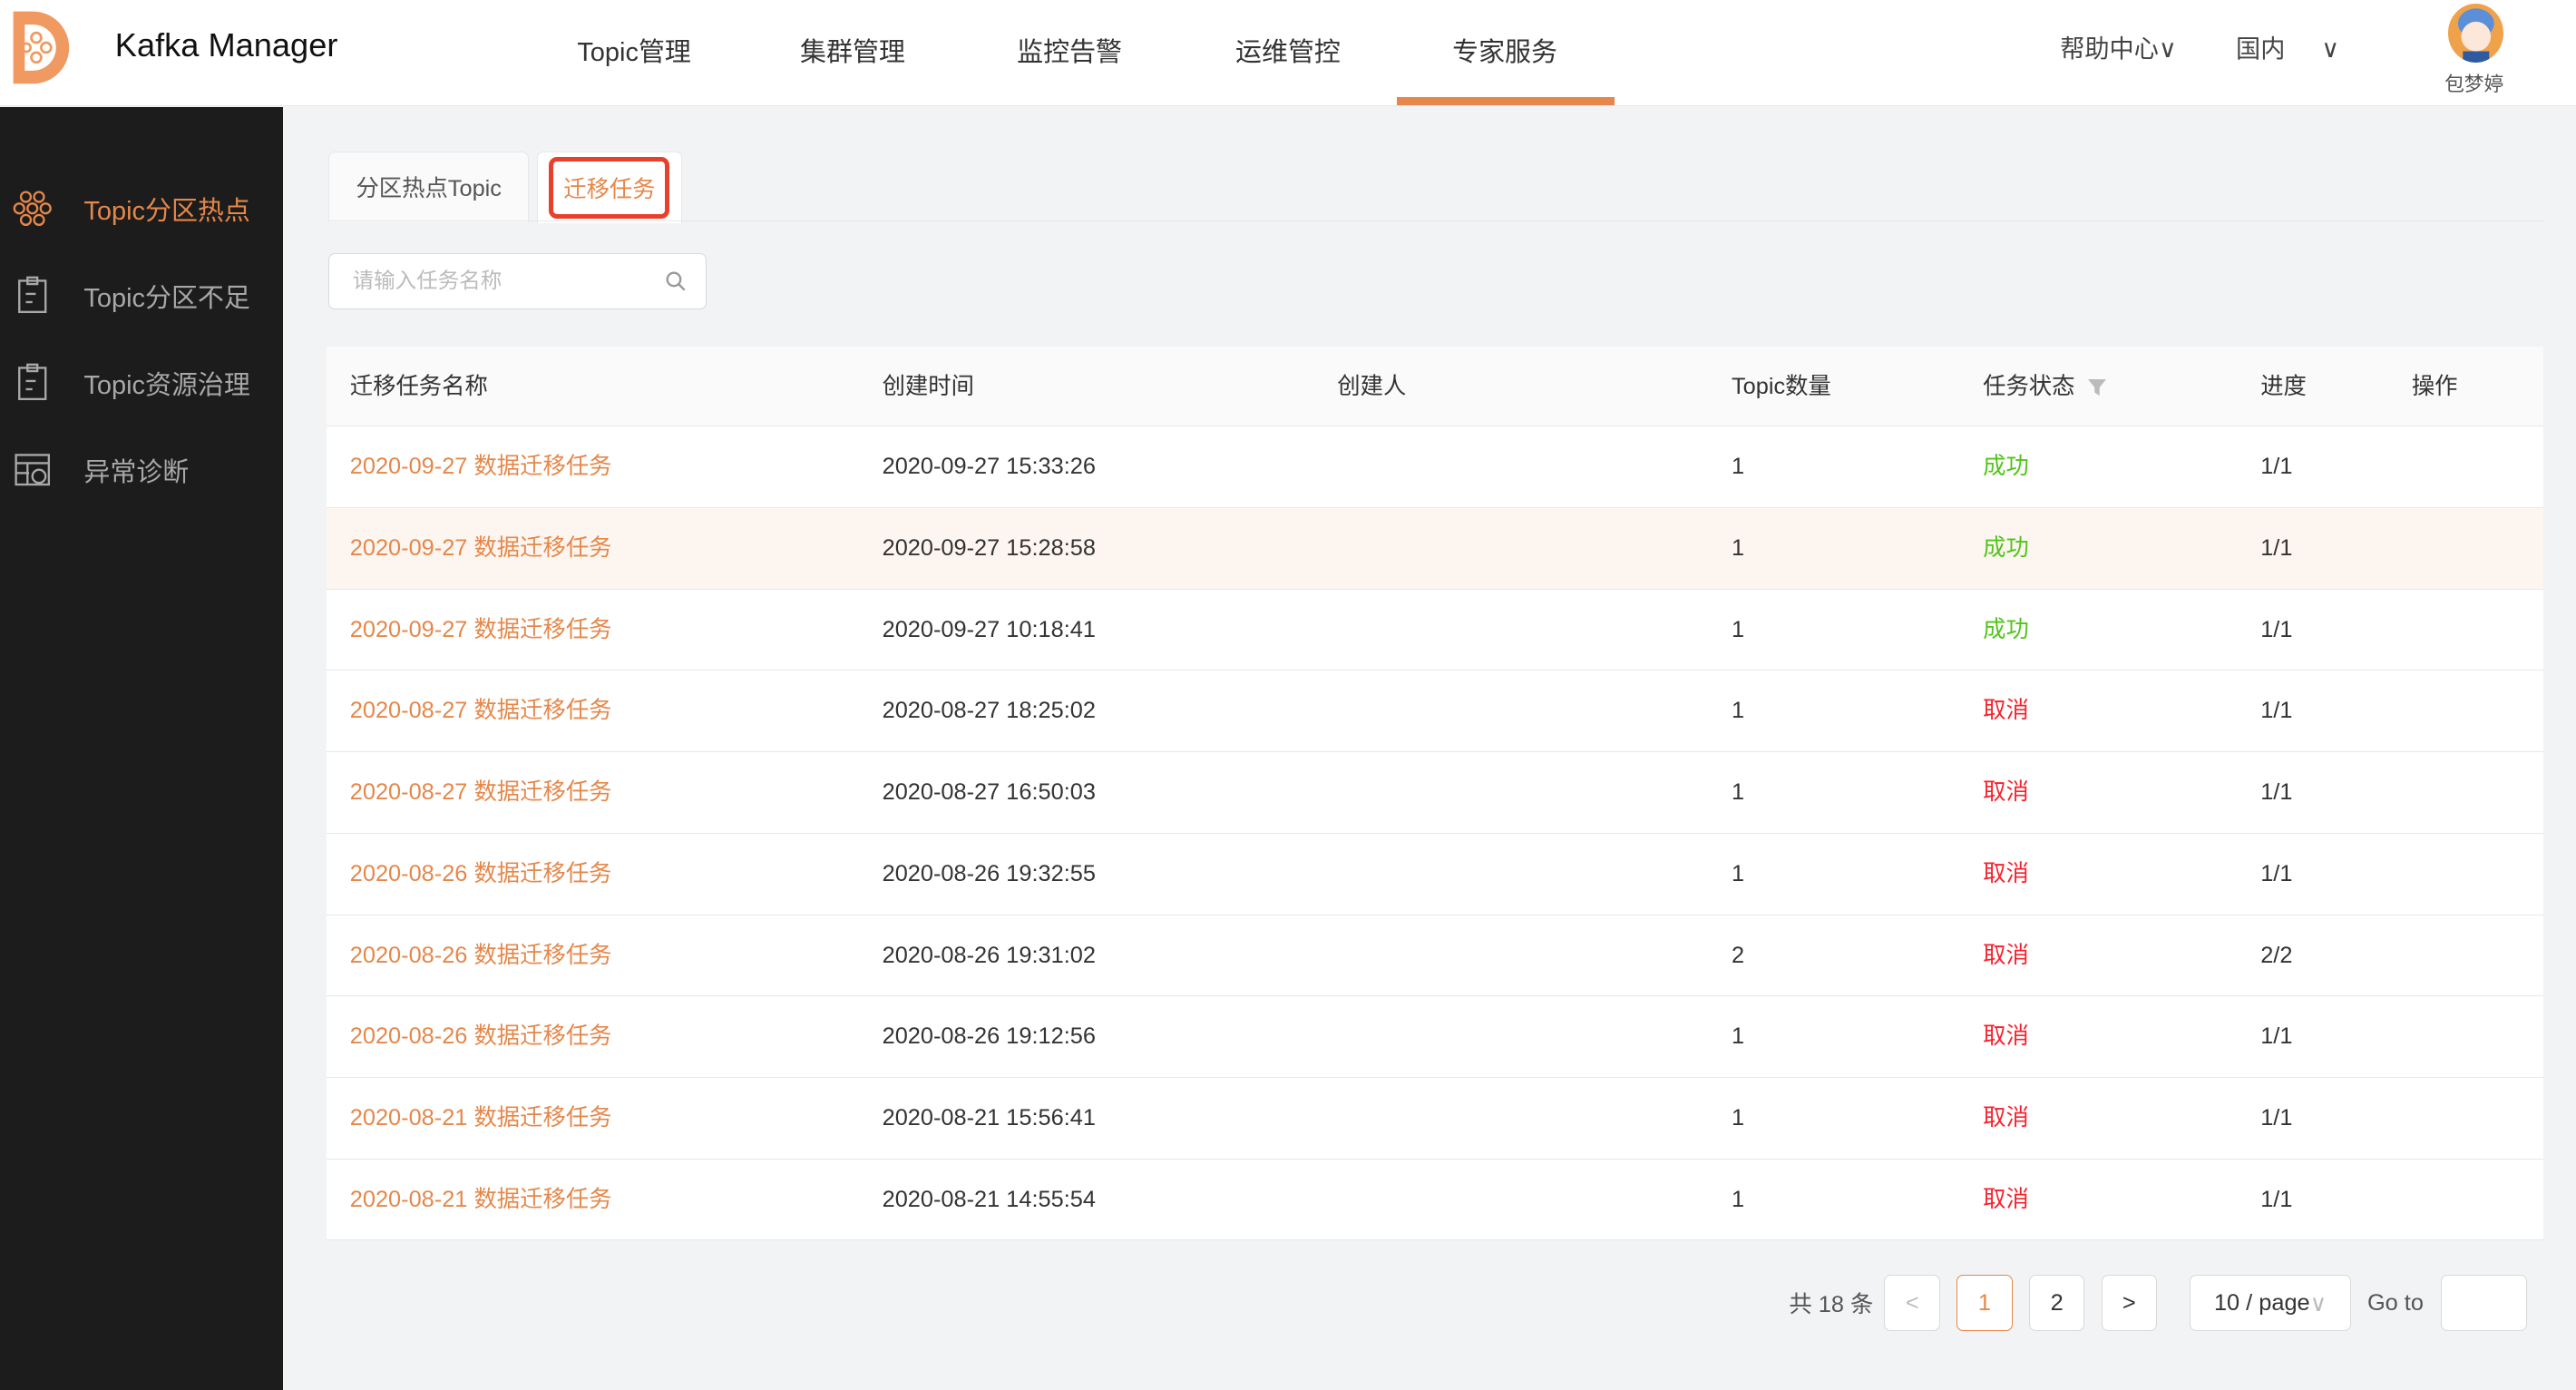  What do you see at coordinates (989, 955) in the screenshot?
I see `created-time: 2020-08-26 19:31:02` at bounding box center [989, 955].